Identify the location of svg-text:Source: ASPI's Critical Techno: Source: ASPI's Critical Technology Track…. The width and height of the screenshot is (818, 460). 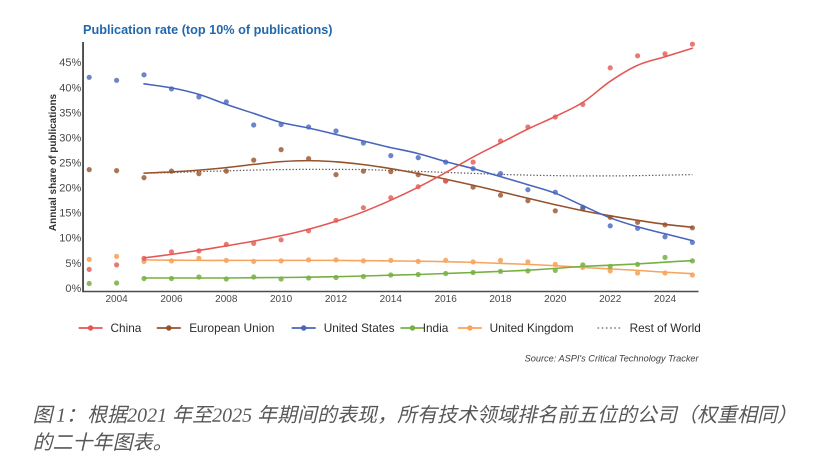
(612, 358).